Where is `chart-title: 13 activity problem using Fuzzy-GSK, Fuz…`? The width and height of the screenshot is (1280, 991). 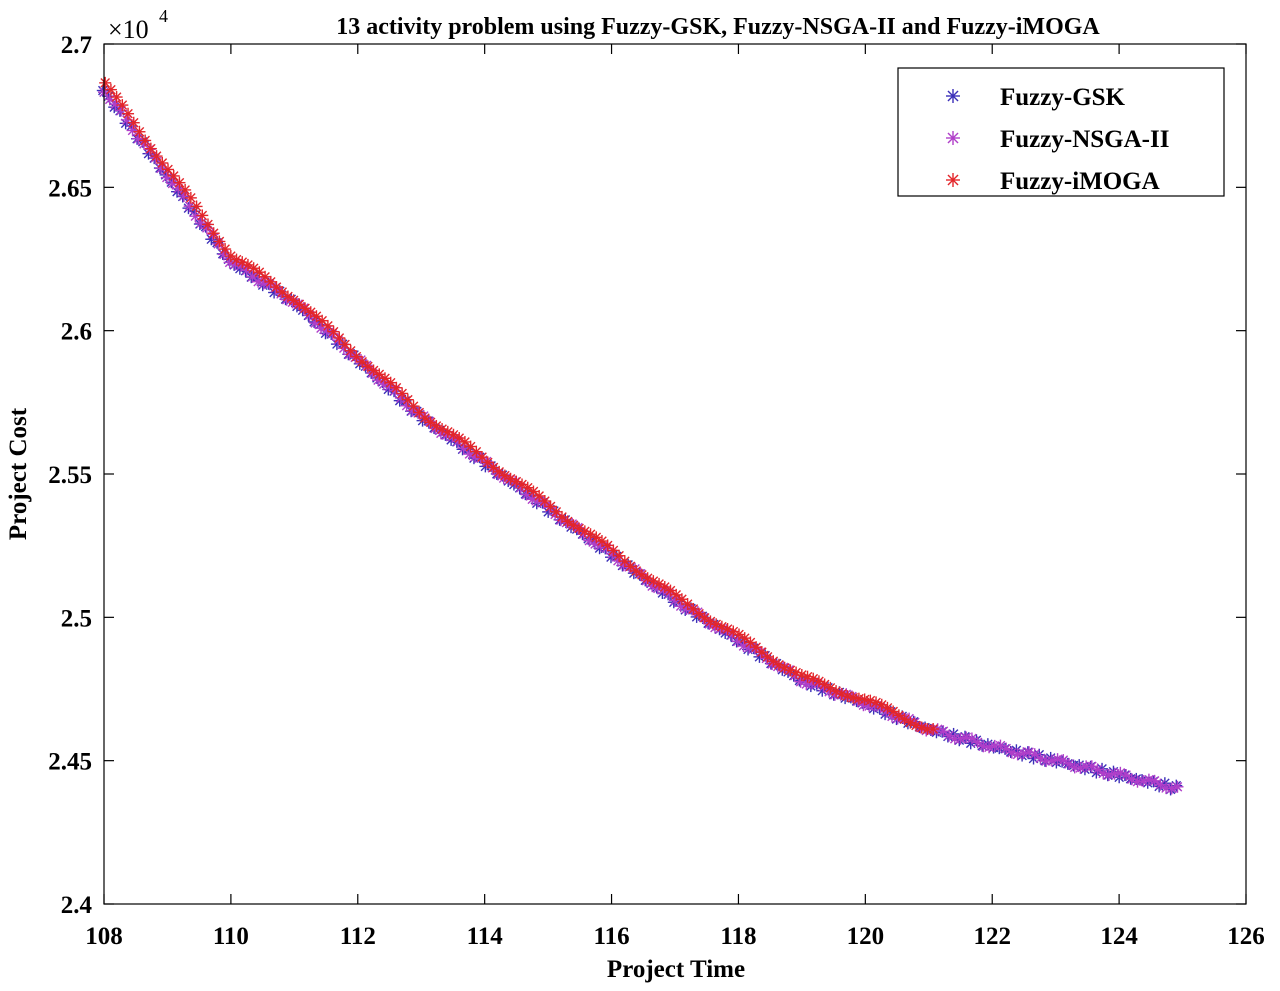 chart-title: 13 activity problem using Fuzzy-GSK, Fuz… is located at coordinates (718, 27).